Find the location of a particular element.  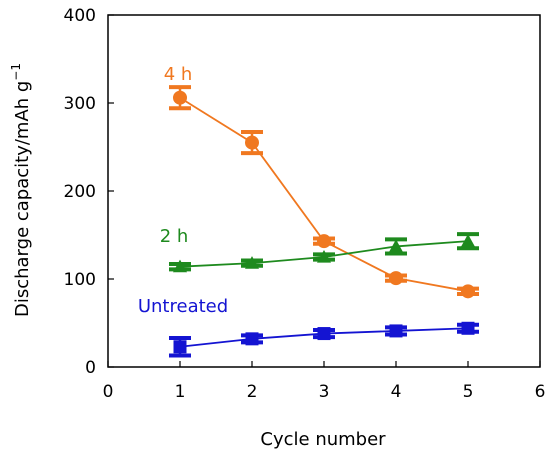

x-tick-label: 4 is located at coordinates (396, 392).